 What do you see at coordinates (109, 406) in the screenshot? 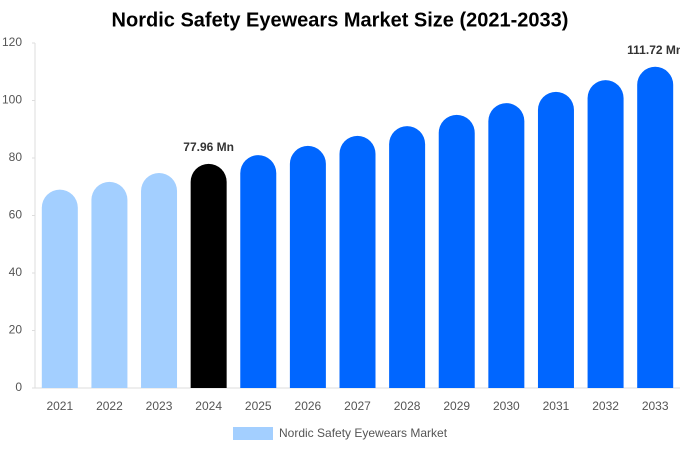
I see `x-tick-label: 2022` at bounding box center [109, 406].